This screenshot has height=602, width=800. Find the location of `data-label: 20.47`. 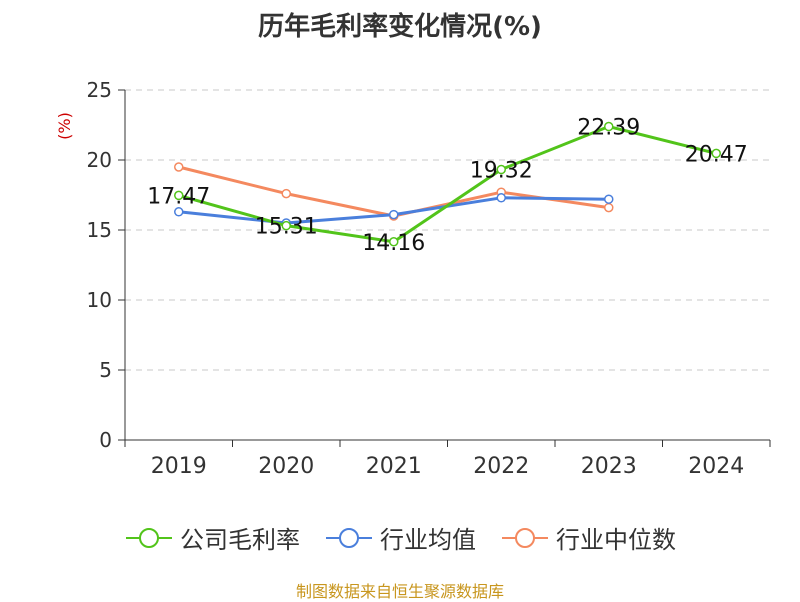

data-label: 20.47 is located at coordinates (716, 154).